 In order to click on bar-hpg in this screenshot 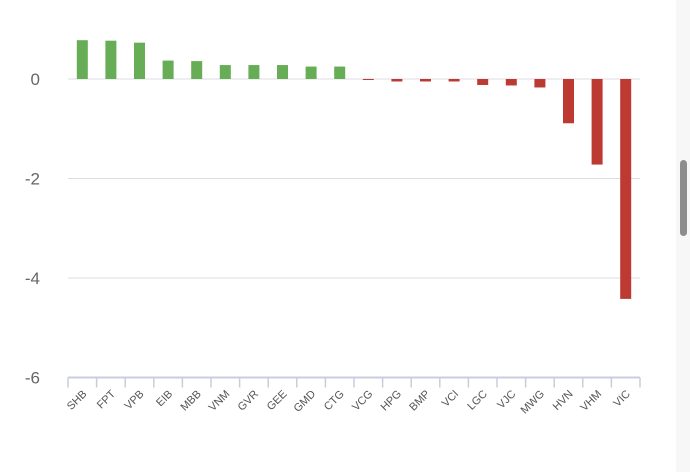, I will do `click(397, 80)`.